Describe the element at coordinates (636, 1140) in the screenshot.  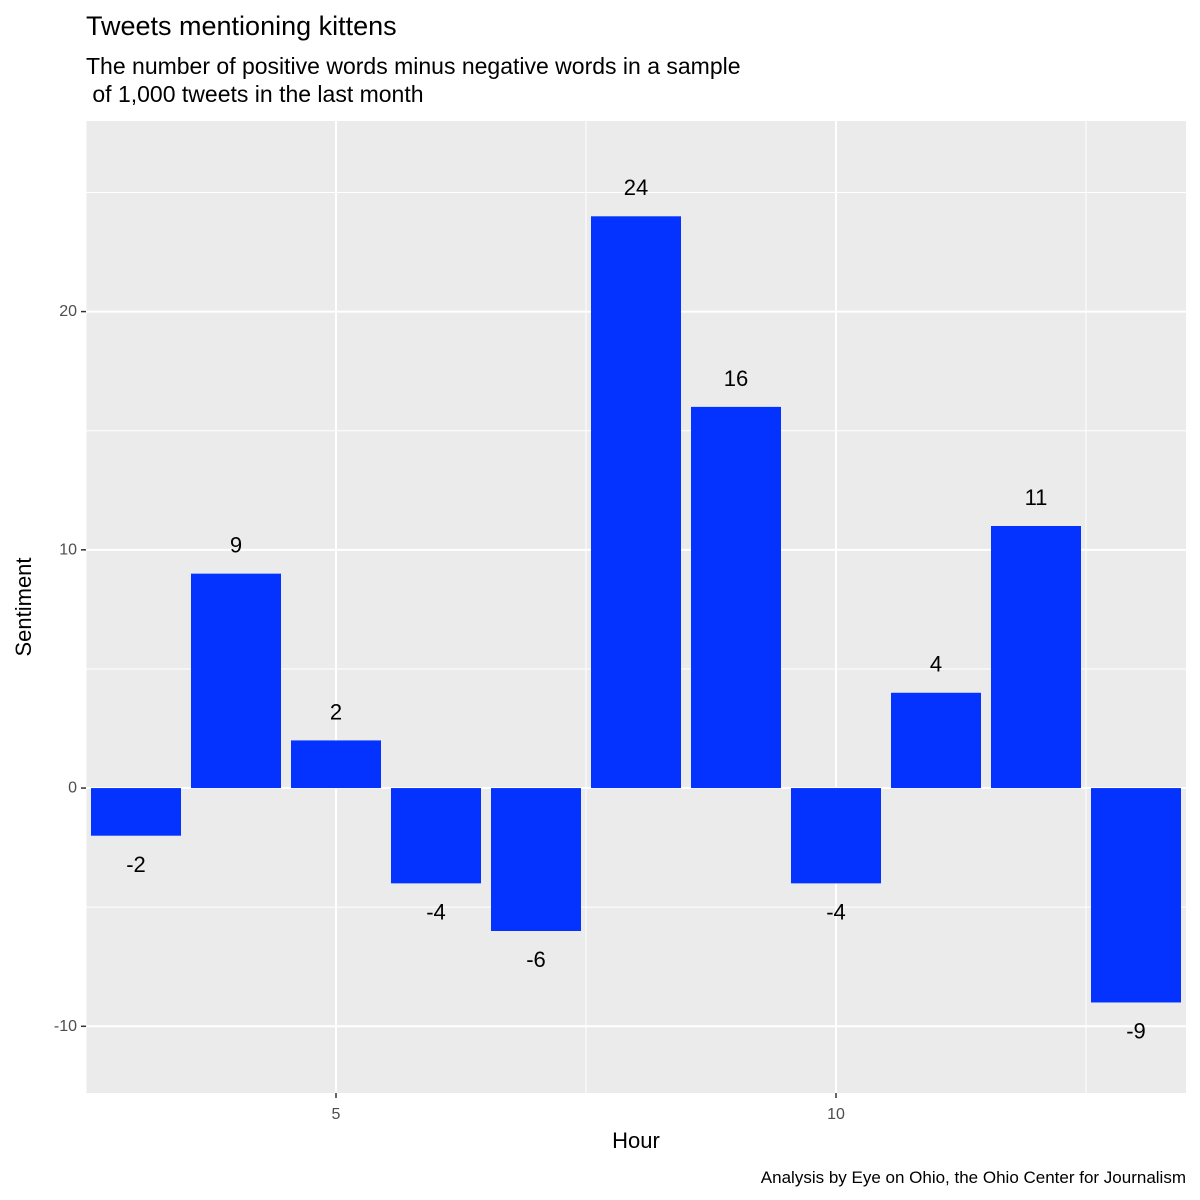
I see `x-axis-title: Hour` at that location.